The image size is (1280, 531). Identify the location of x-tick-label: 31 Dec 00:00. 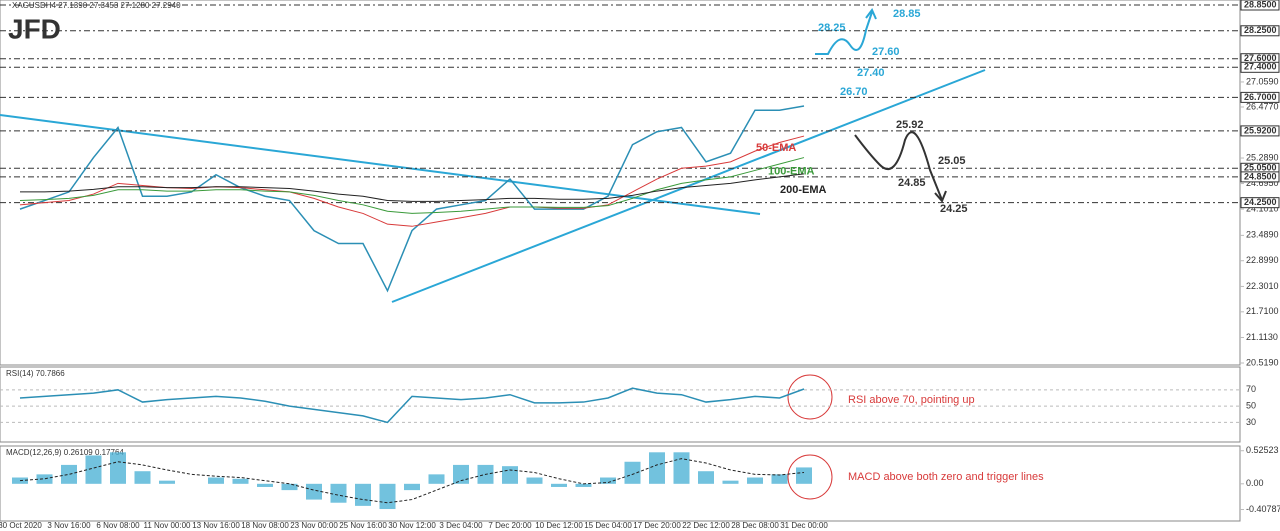
(804, 525).